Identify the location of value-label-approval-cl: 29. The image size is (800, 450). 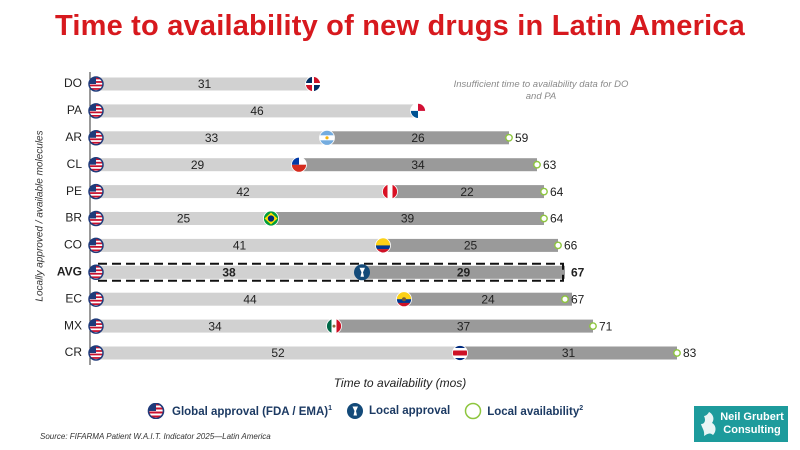
(198, 165).